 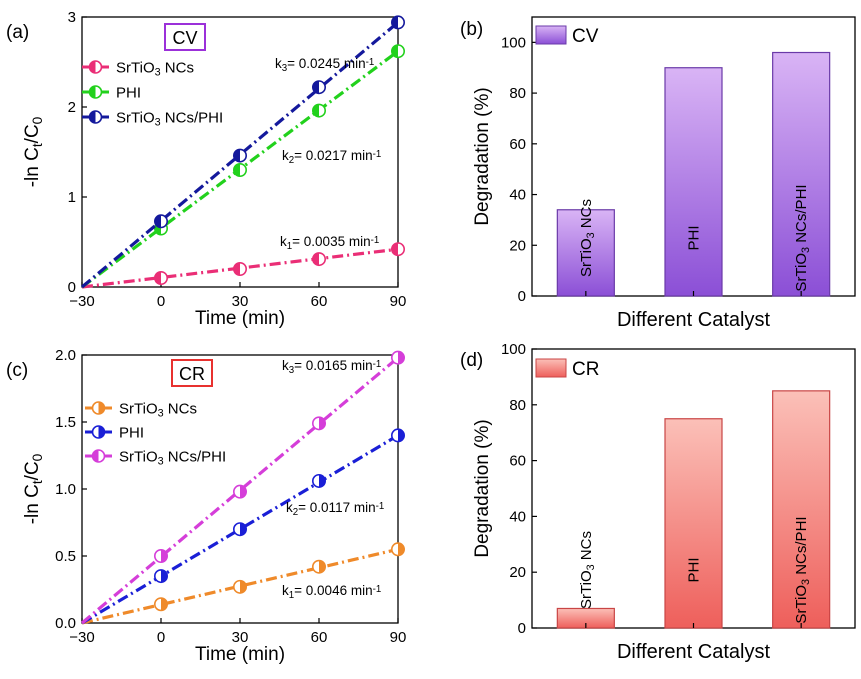 What do you see at coordinates (240, 301) in the screenshot?
I see `x-tick-label: 30` at bounding box center [240, 301].